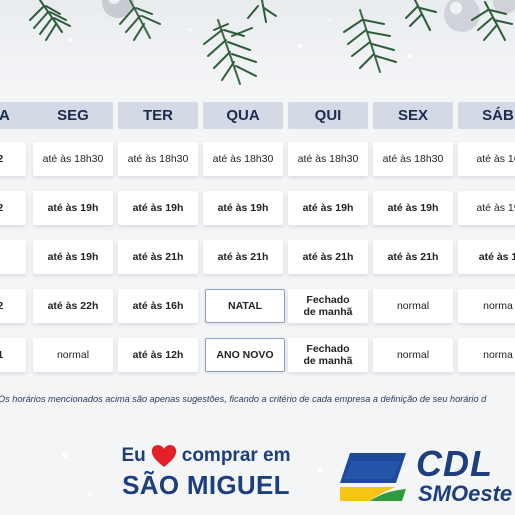  I want to click on slogan-word-comprar: comprar em, so click(236, 455).